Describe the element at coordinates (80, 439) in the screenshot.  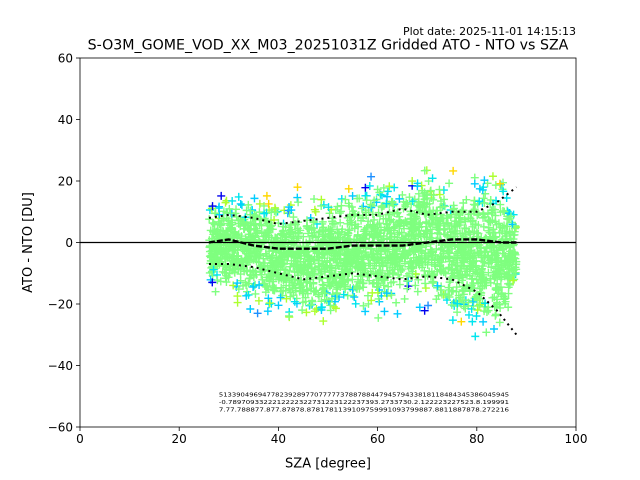
I see `x-tick-label: 0` at that location.